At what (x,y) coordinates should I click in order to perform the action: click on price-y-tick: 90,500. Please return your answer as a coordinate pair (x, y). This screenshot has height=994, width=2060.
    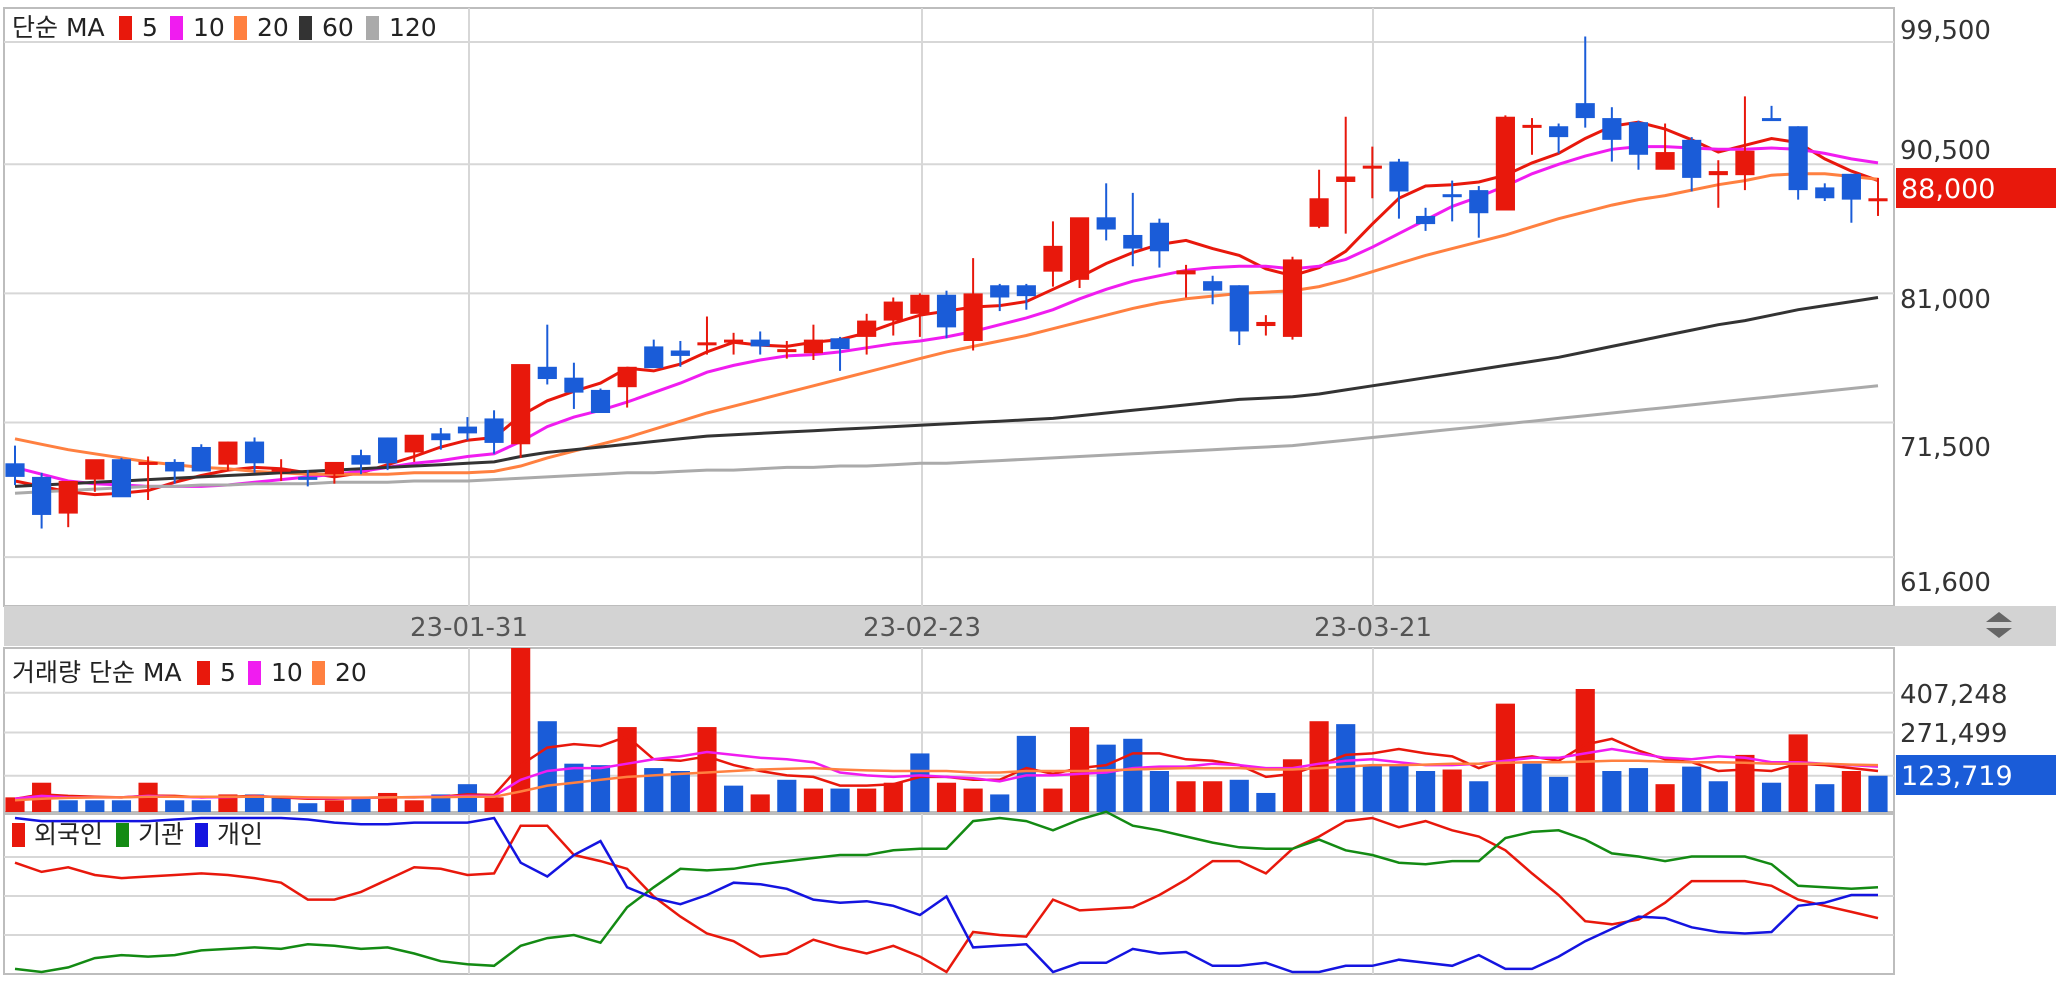
    Looking at the image, I should click on (1945, 151).